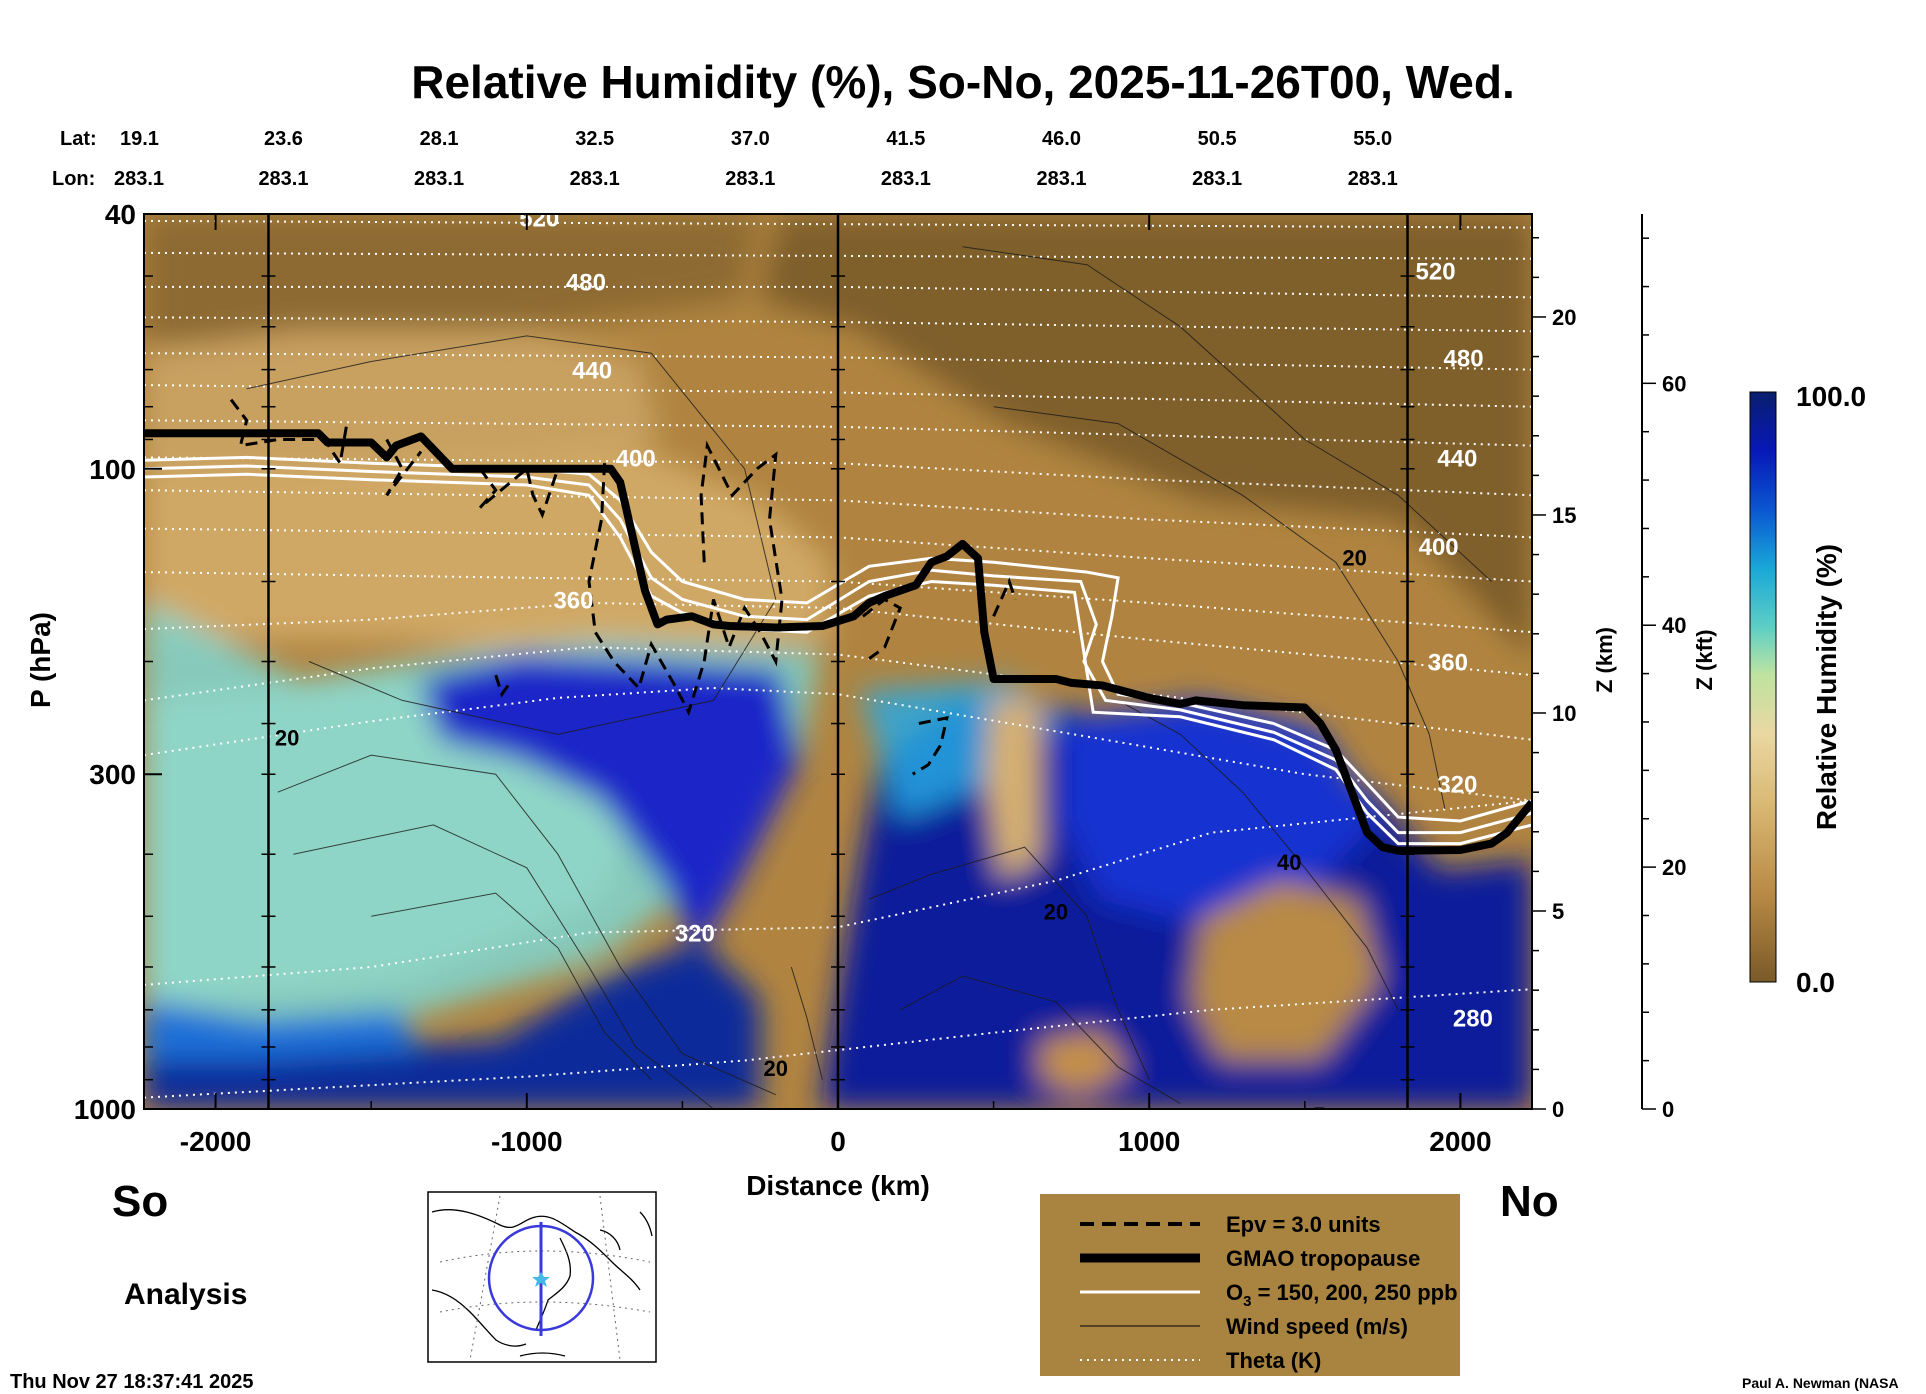 The height and width of the screenshot is (1394, 1926). What do you see at coordinates (112, 774) in the screenshot?
I see `y-tick-label: 300` at bounding box center [112, 774].